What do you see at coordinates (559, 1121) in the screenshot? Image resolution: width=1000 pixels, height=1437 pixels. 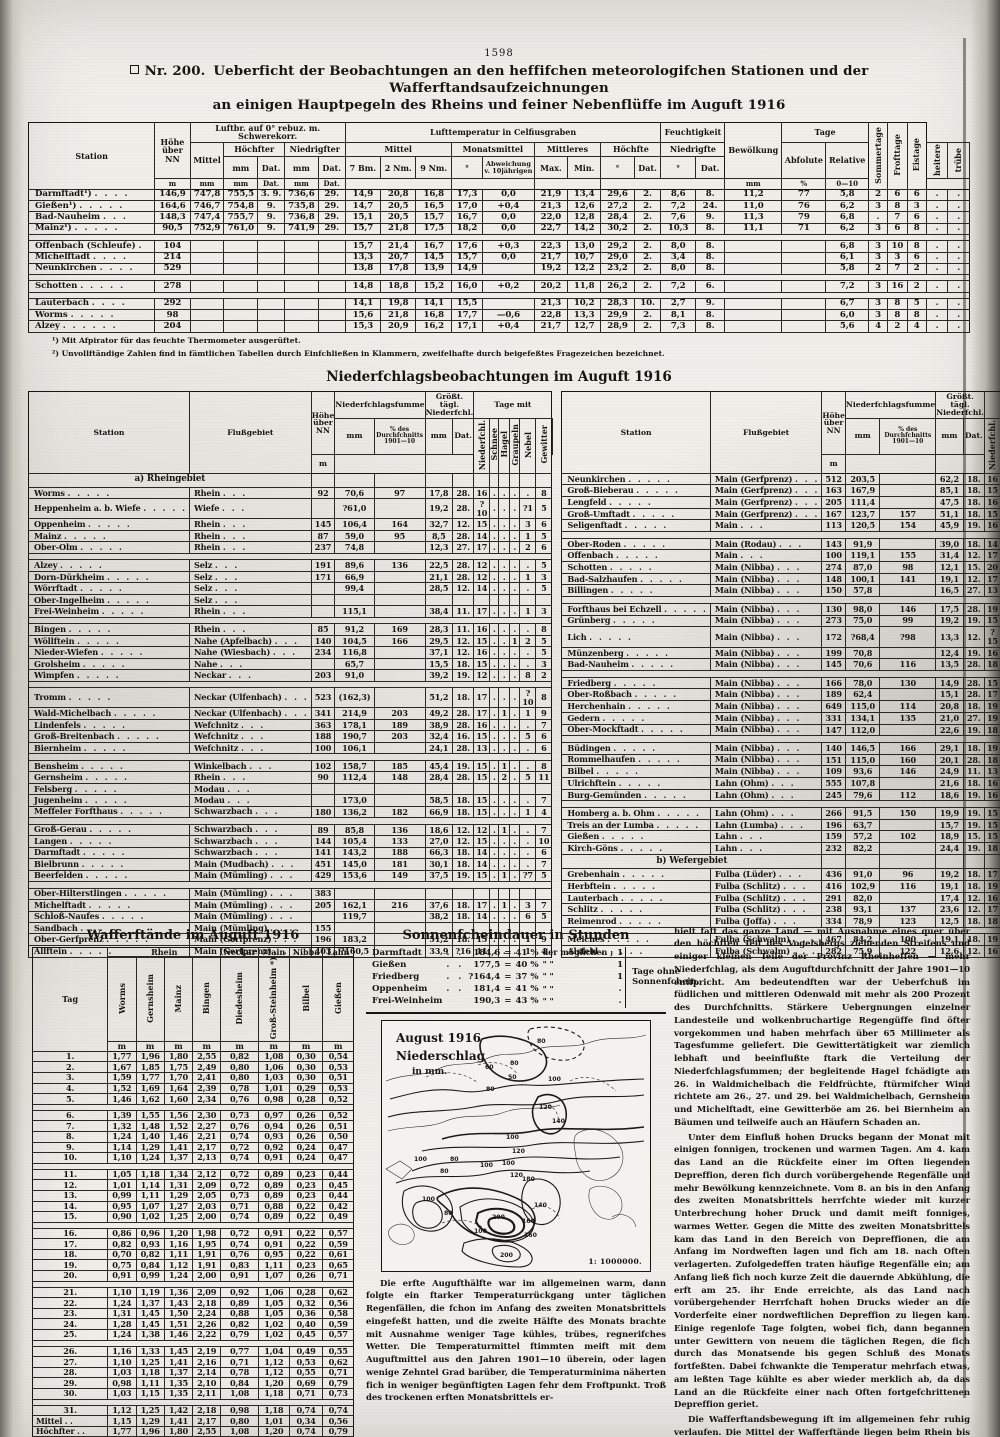 I see `svg-text: 140` at bounding box center [559, 1121].